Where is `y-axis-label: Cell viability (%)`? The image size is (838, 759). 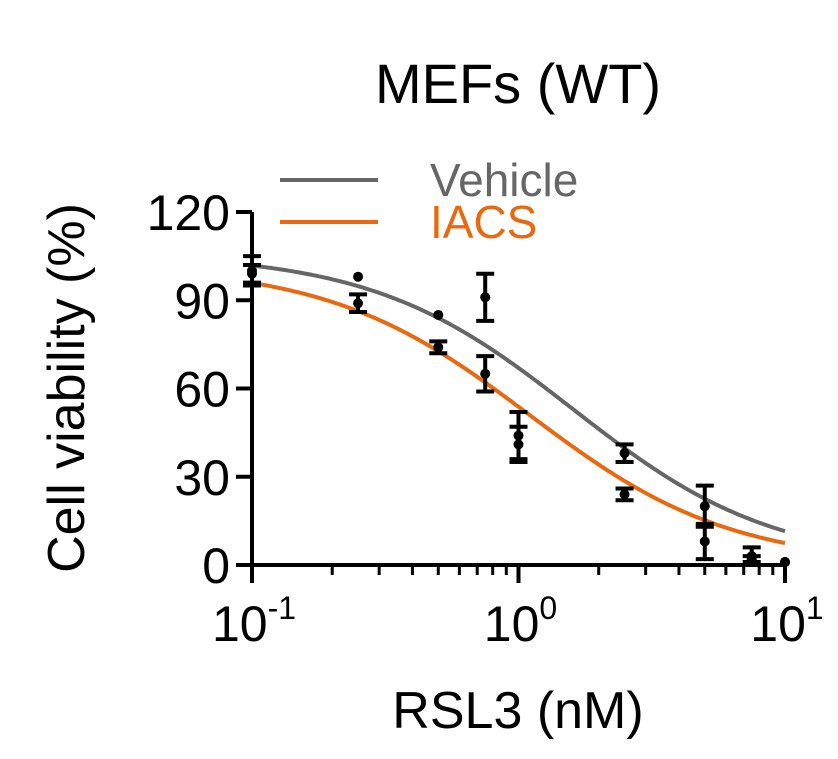
y-axis-label: Cell viability (%) is located at coordinates (67, 388).